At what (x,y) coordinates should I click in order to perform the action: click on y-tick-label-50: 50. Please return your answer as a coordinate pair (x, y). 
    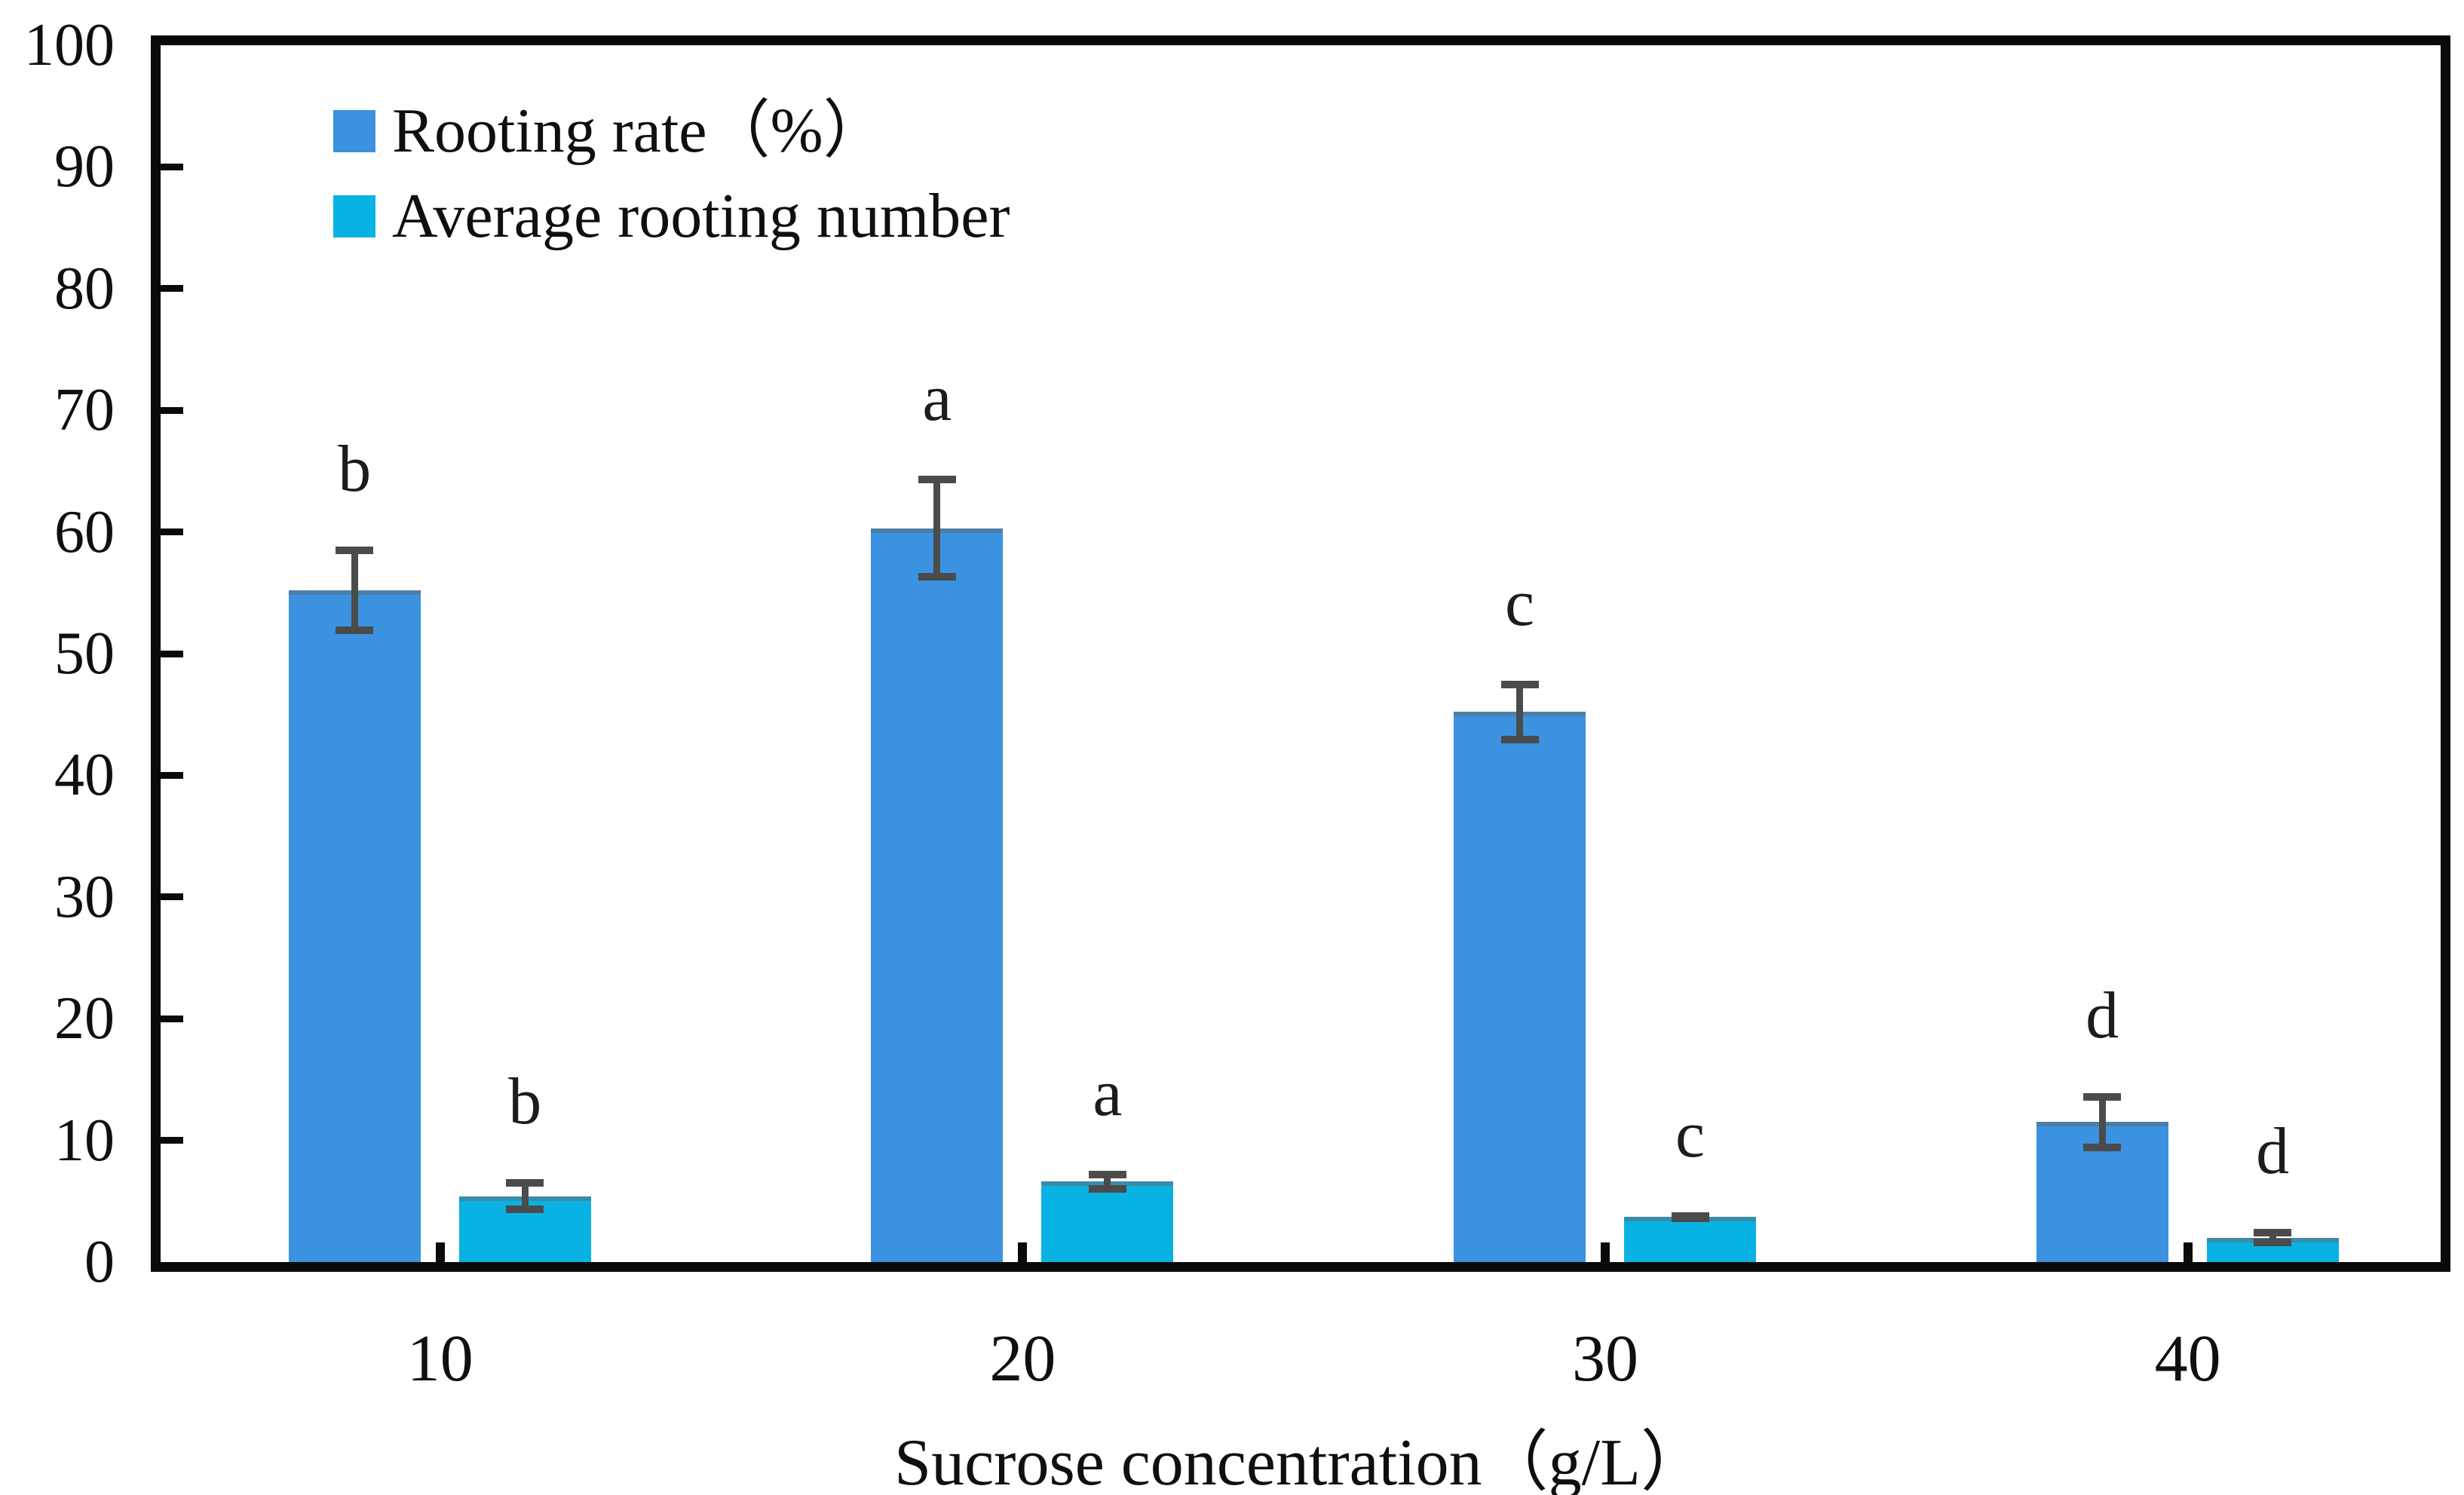
    Looking at the image, I should click on (84, 653).